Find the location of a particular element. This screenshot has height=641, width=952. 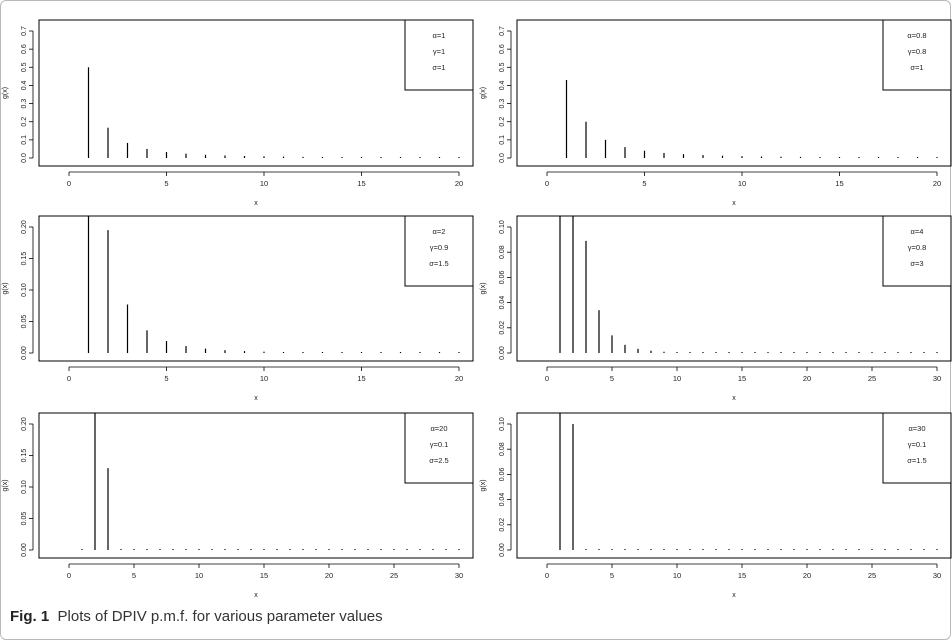

caption-label: Fig. 1 is located at coordinates (30, 616).